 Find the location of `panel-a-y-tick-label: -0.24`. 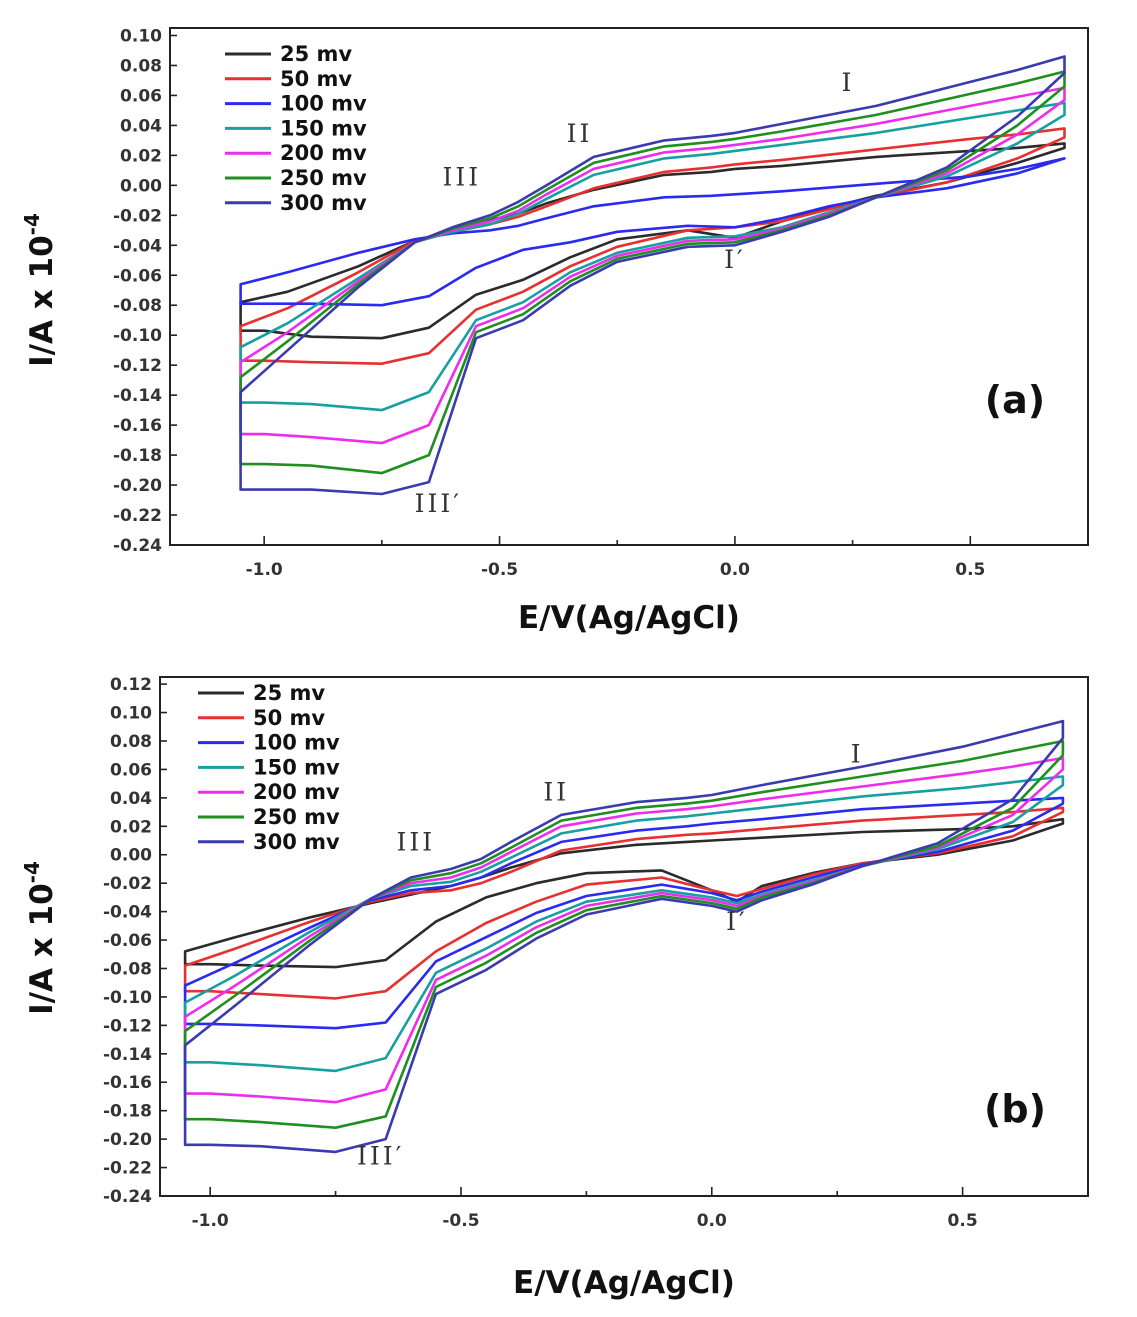

panel-a-y-tick-label: -0.24 is located at coordinates (137, 546).